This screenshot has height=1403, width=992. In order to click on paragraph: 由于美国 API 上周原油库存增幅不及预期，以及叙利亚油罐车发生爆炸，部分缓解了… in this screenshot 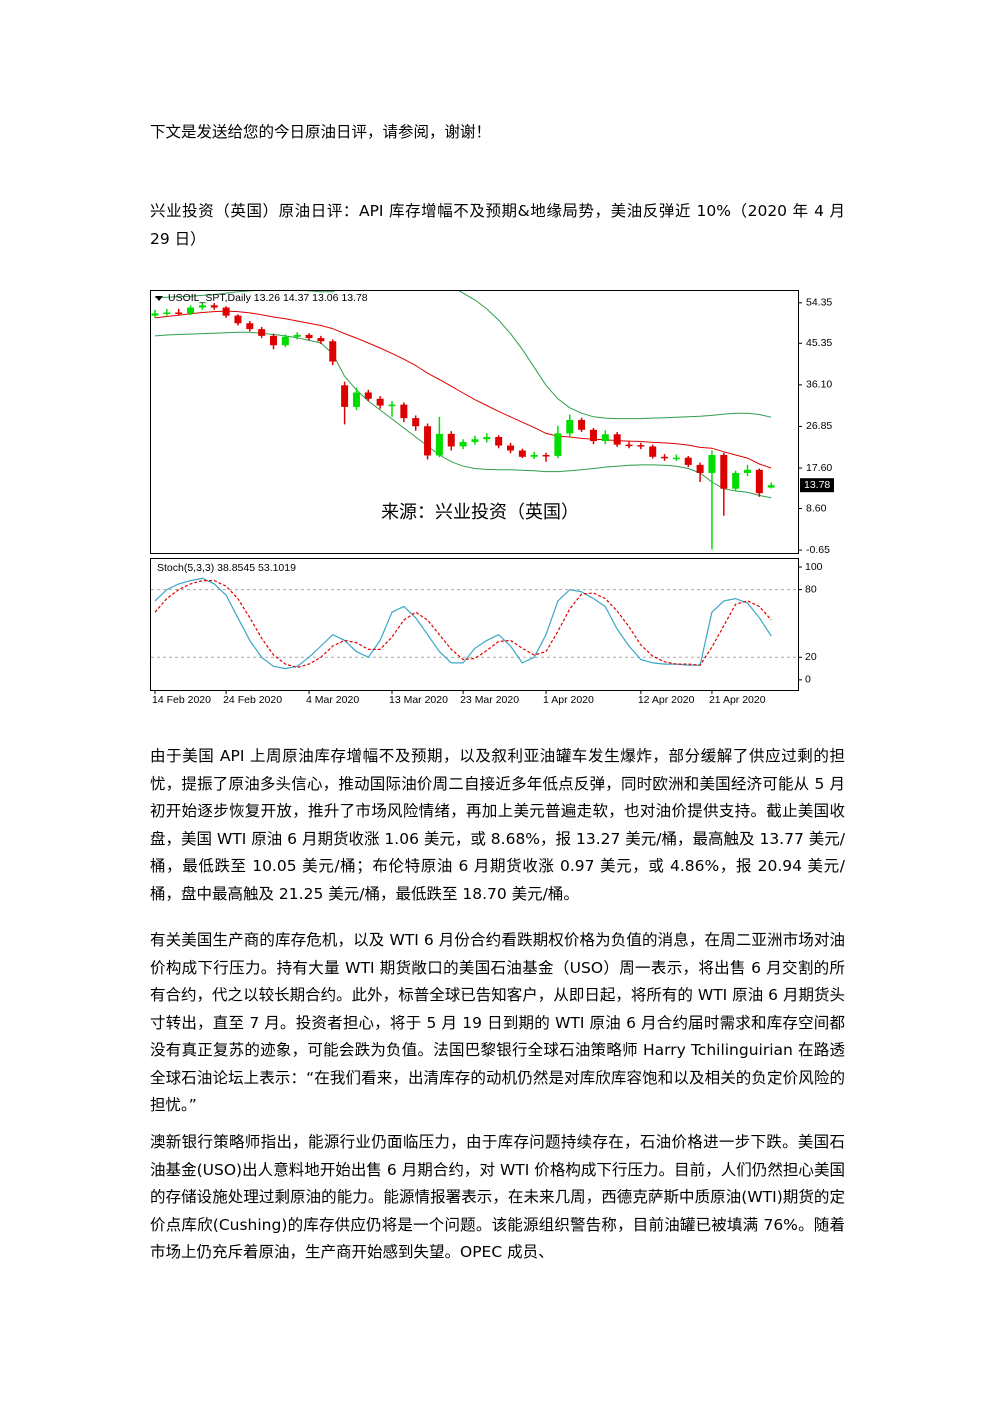, I will do `click(497, 825)`.